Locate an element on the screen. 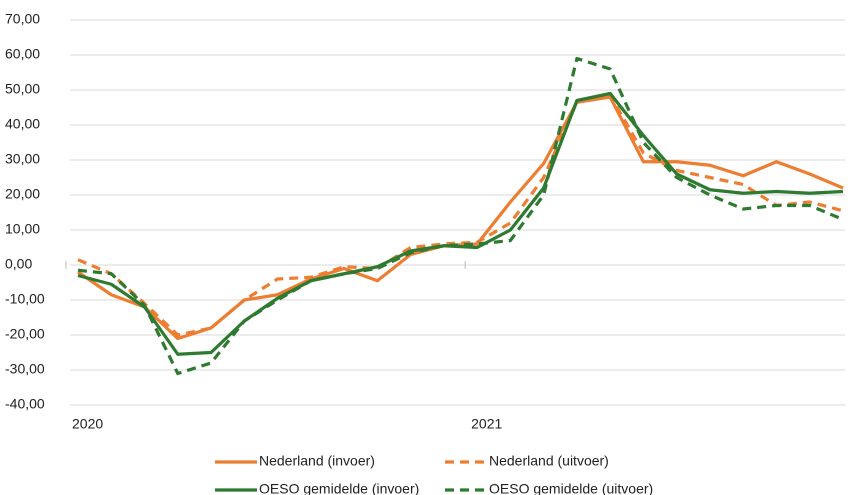 The image size is (850, 495). legend-label: Nederland (invoer) is located at coordinates (317, 461).